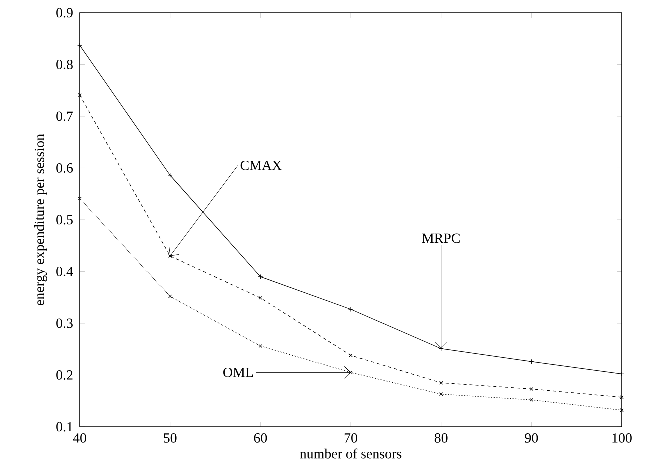  Describe the element at coordinates (64, 13) in the screenshot. I see `y-tick-label: 0.9` at that location.